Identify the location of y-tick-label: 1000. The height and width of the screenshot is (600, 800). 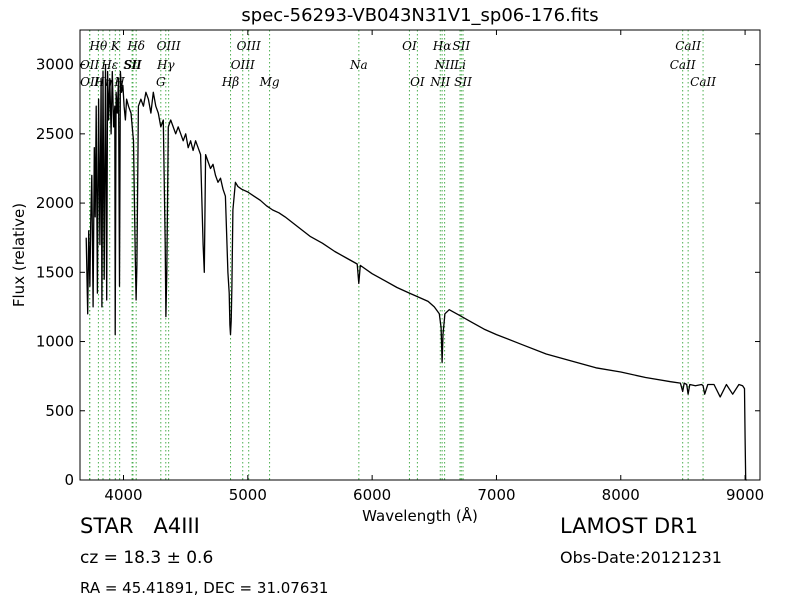
(55, 342).